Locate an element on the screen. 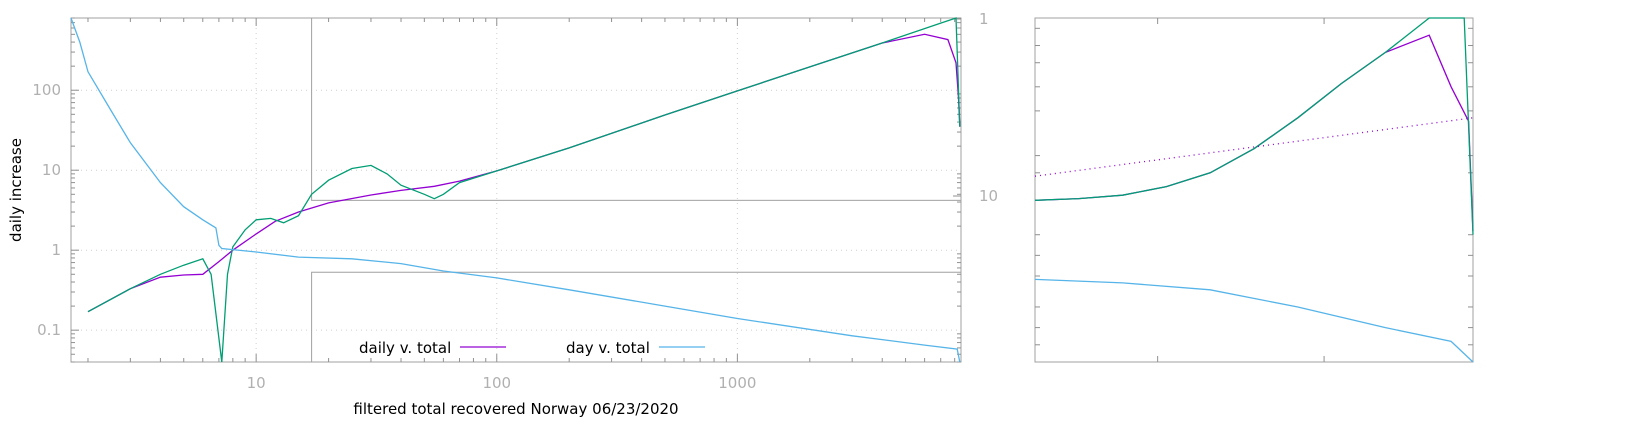  x-tick-label: 100 is located at coordinates (496, 383).